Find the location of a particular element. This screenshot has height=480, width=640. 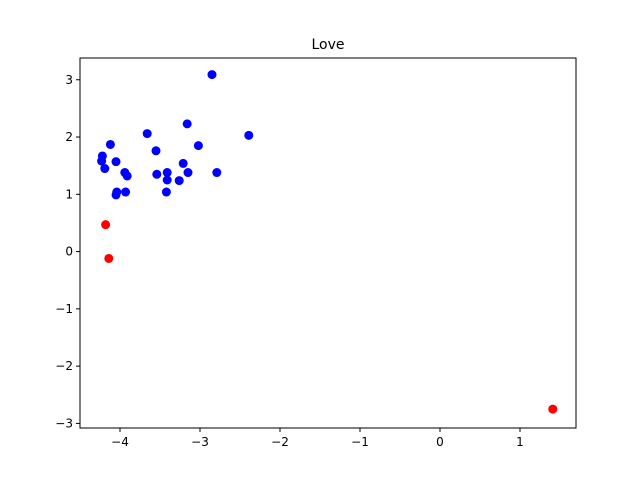

x-tick-label: −1 is located at coordinates (360, 442).